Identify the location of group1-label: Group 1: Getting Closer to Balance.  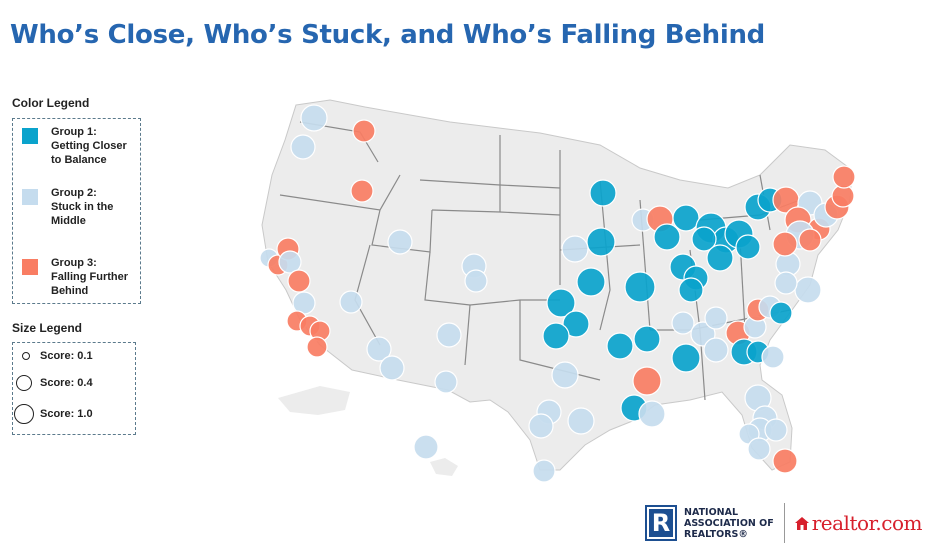
(89, 146).